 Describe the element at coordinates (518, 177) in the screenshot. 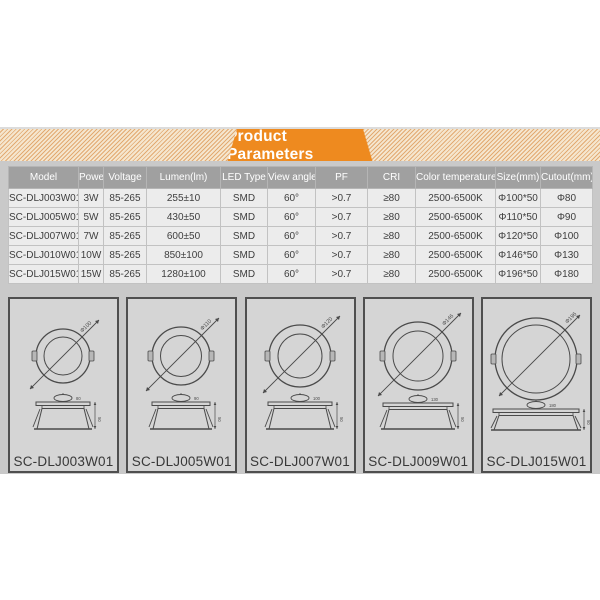

I see `col-header-size: Size(mm)` at that location.